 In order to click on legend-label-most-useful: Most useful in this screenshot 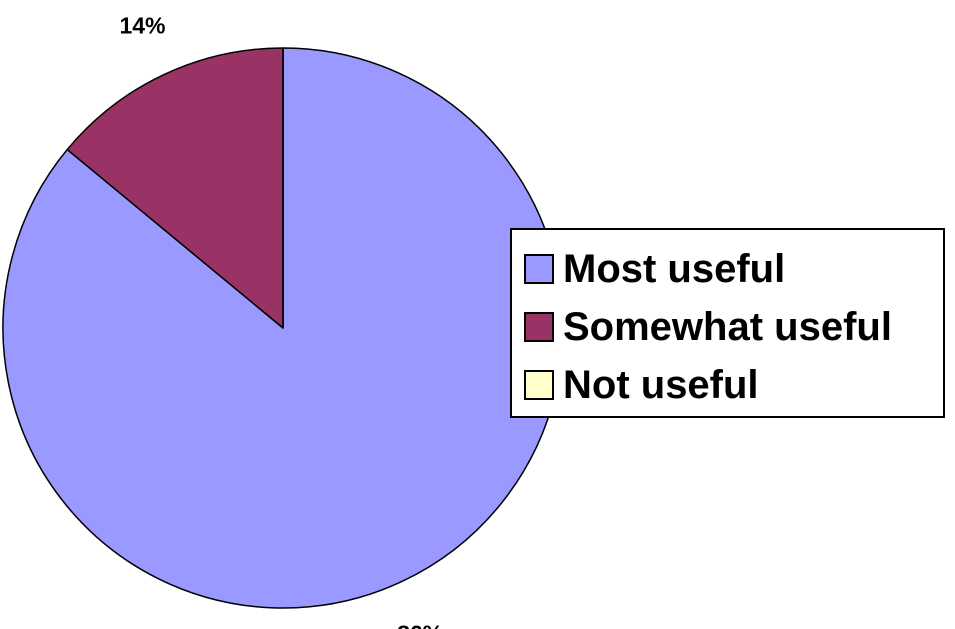, I will do `click(674, 269)`.